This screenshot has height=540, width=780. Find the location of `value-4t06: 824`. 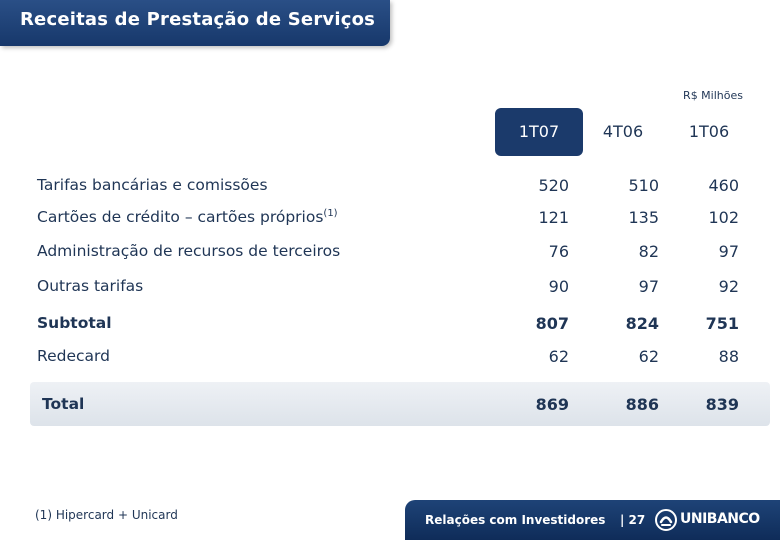

value-4t06: 824 is located at coordinates (642, 323).